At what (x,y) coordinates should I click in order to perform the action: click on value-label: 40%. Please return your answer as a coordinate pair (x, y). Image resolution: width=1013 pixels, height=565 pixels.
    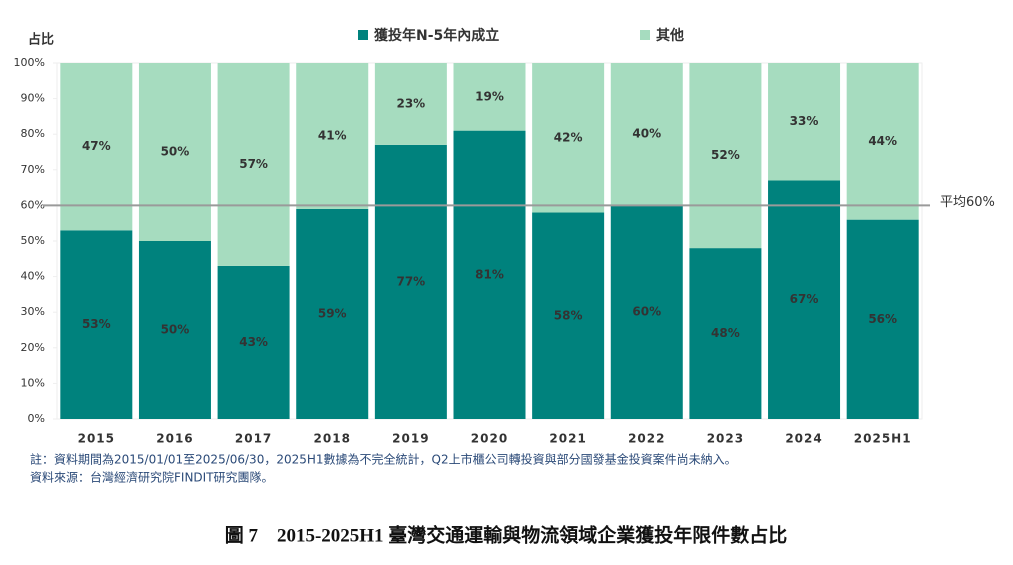
    Looking at the image, I should click on (646, 134).